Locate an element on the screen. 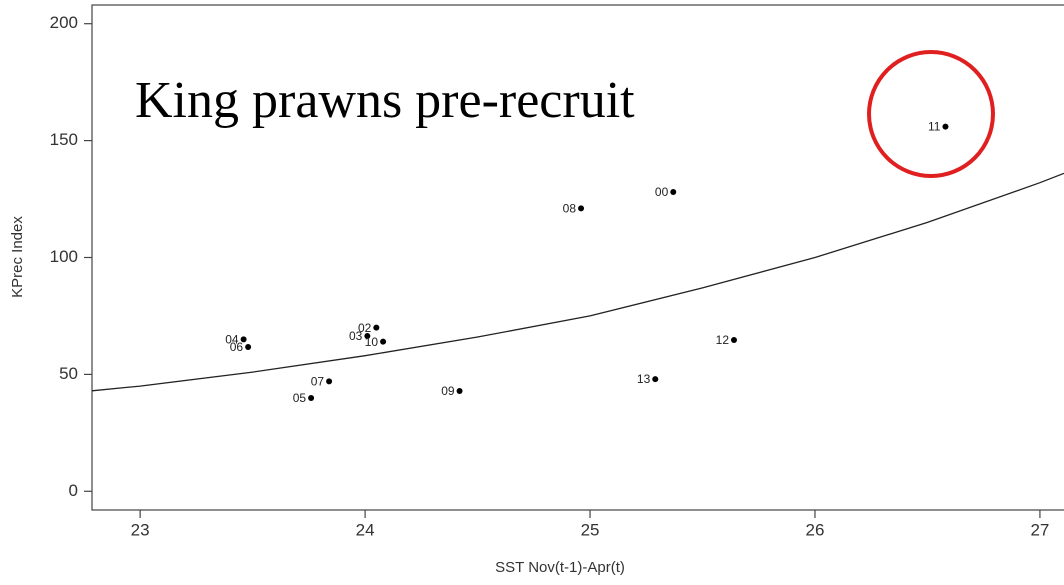 The height and width of the screenshot is (585, 1064). point-label: 07 is located at coordinates (318, 382).